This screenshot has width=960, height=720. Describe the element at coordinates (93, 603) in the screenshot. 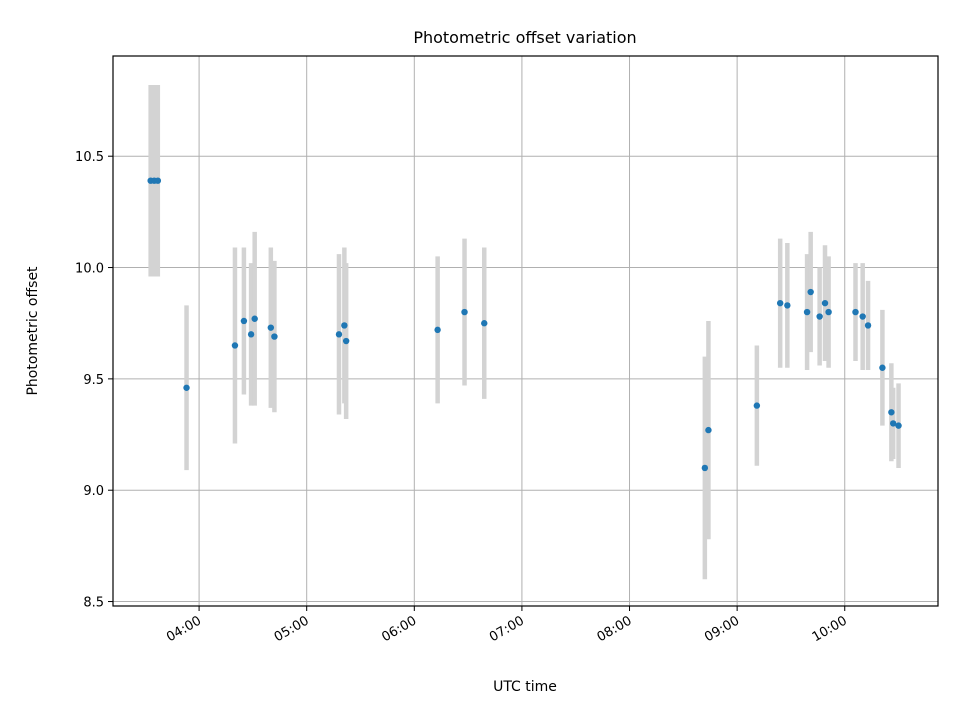

I see `y-tick-label: 8.5` at that location.